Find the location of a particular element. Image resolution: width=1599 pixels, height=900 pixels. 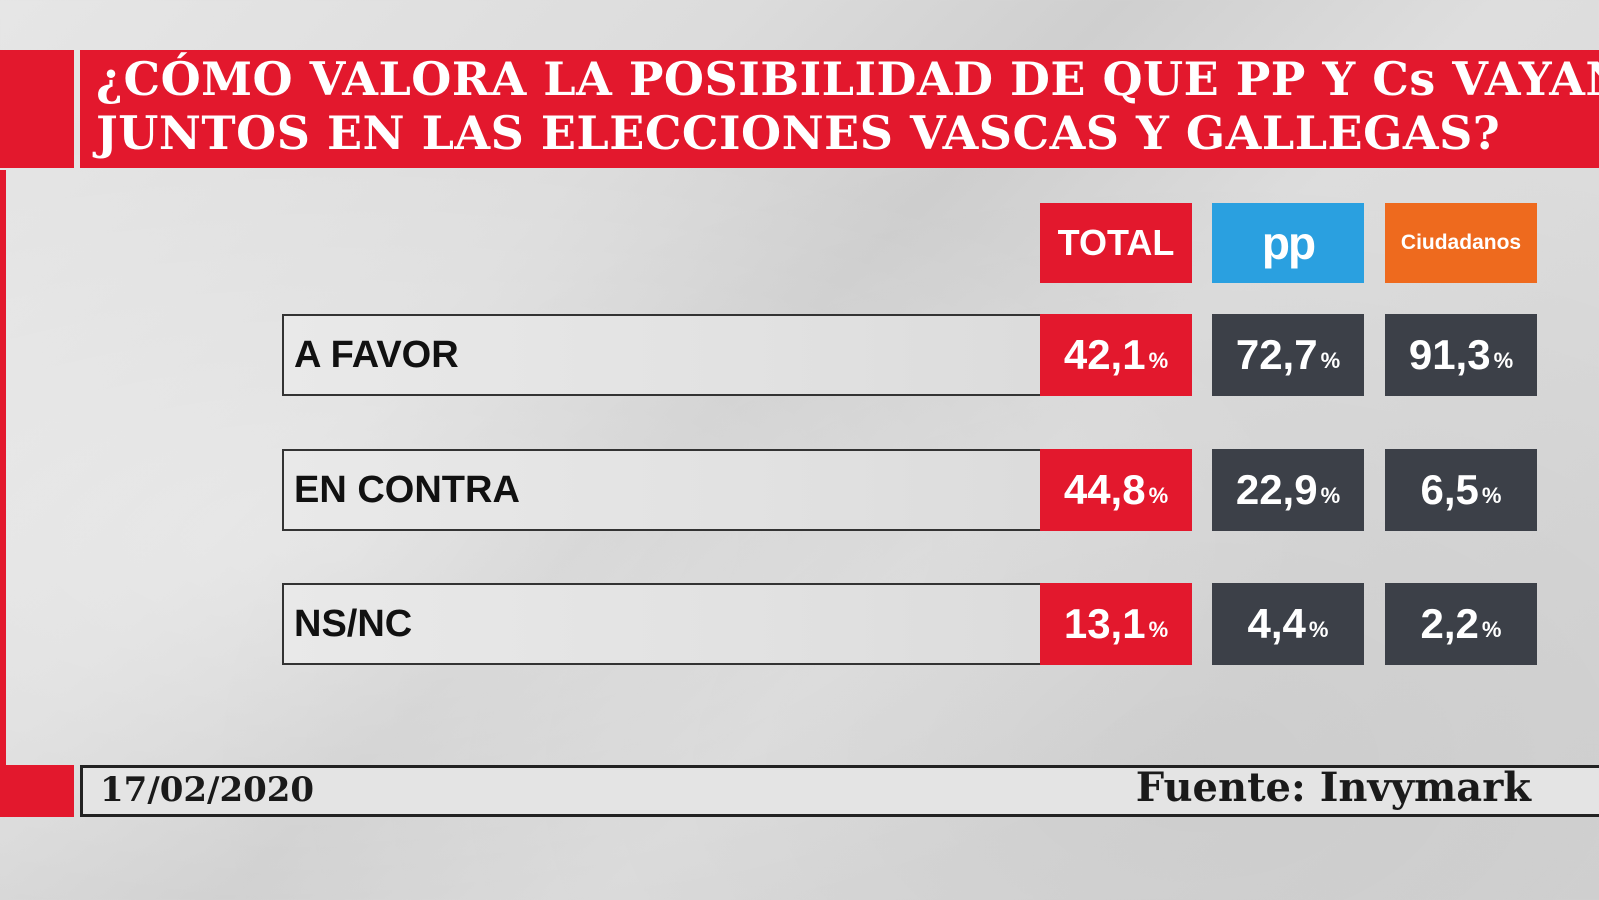

cell-total-a-favor: 42,1% is located at coordinates (1116, 355).